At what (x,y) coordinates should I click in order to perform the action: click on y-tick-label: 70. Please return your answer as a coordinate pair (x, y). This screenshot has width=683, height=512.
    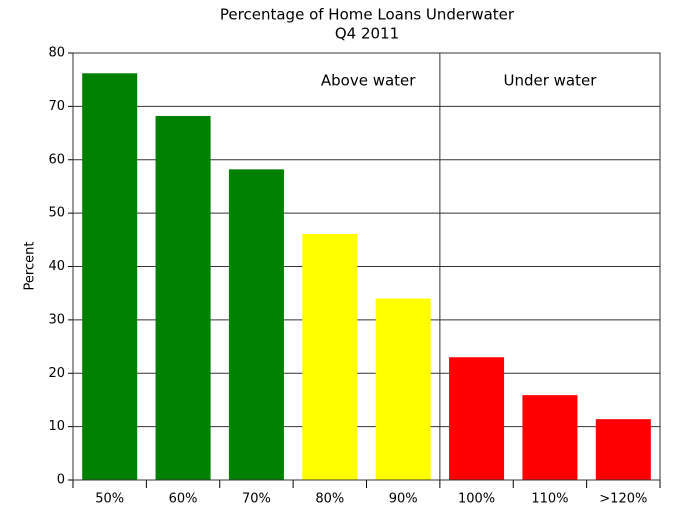
    Looking at the image, I should click on (56, 106).